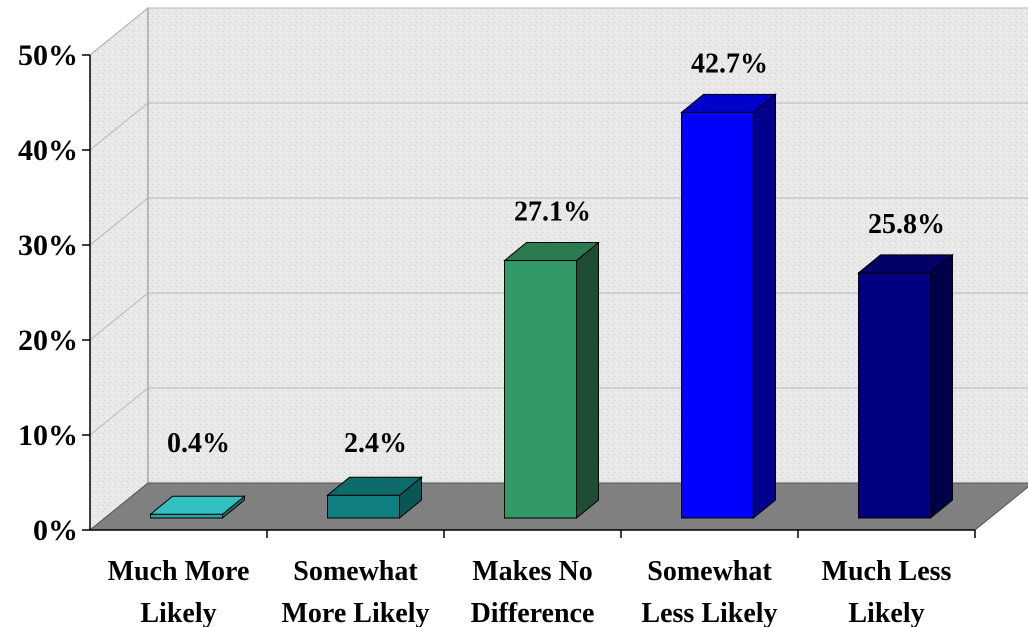  Describe the element at coordinates (355, 612) in the screenshot. I see `x-tick-label: More Likely` at that location.